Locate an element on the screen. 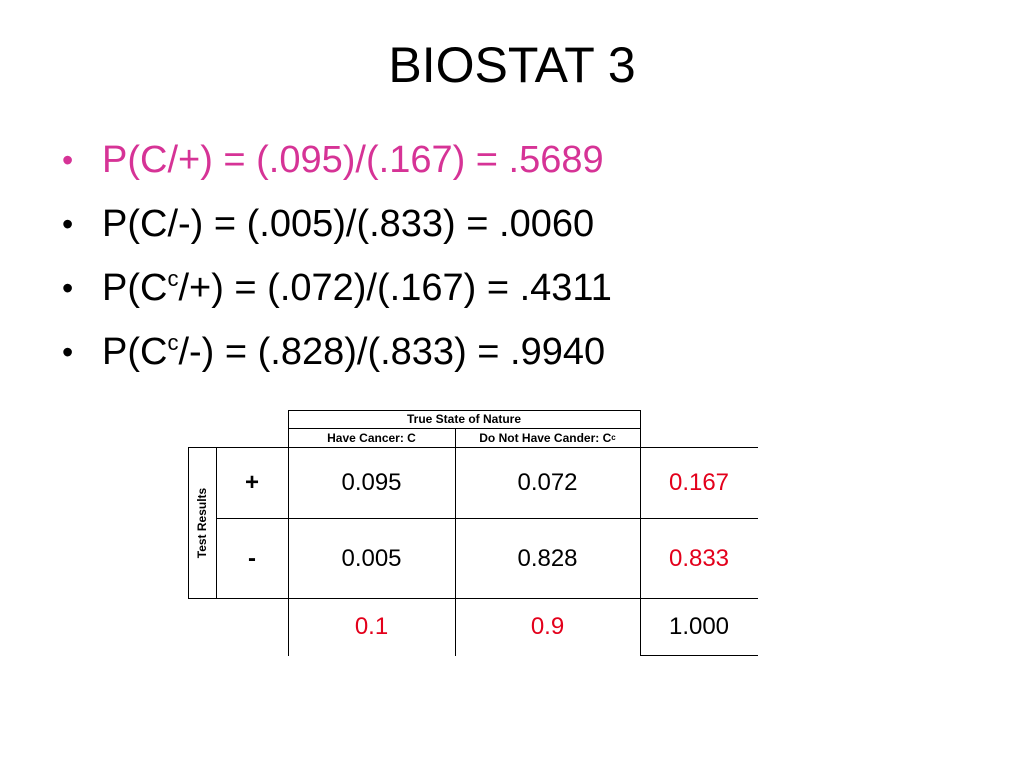 This screenshot has width=1024, height=768. table-cell: 0.095 is located at coordinates (371, 482).